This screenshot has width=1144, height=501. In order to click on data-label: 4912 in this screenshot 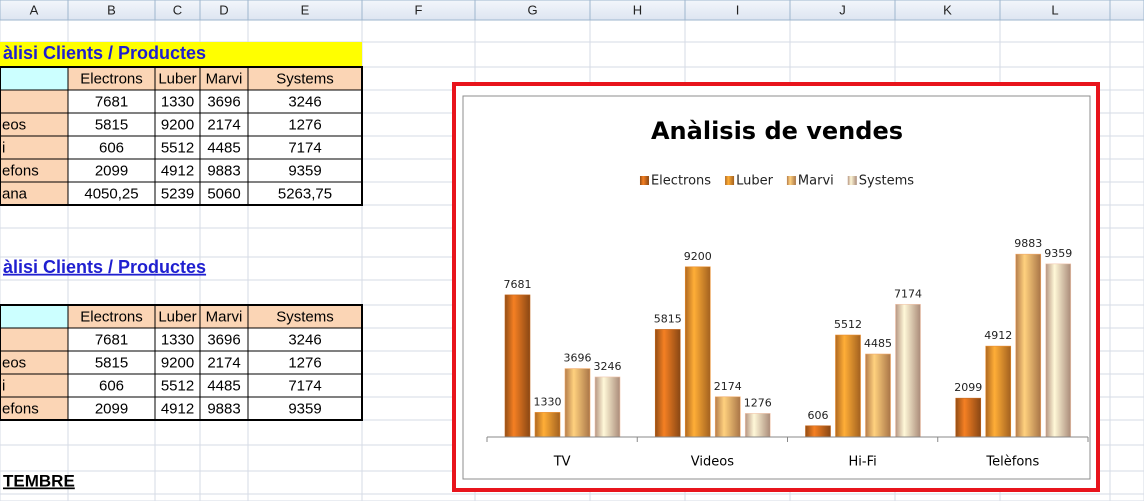, I will do `click(998, 335)`.